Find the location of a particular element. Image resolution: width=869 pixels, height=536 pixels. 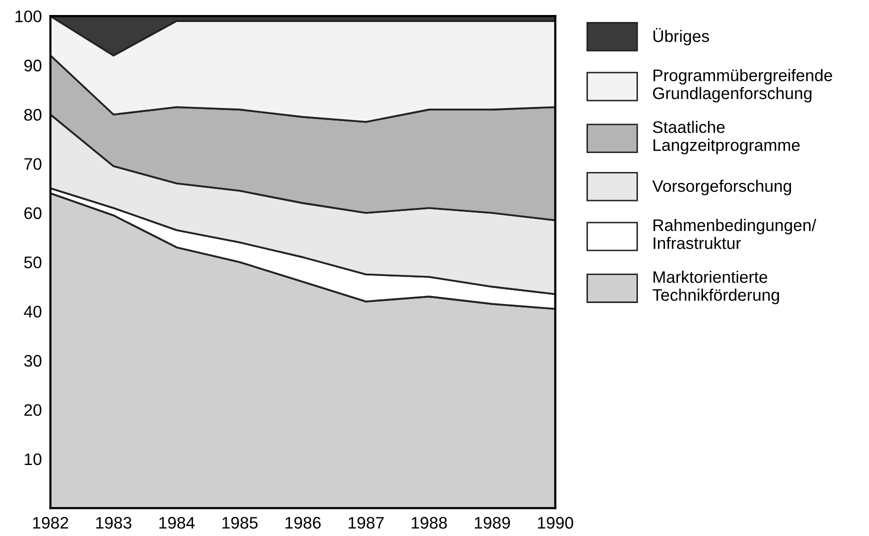

x-tick-label: 1988 is located at coordinates (429, 522).